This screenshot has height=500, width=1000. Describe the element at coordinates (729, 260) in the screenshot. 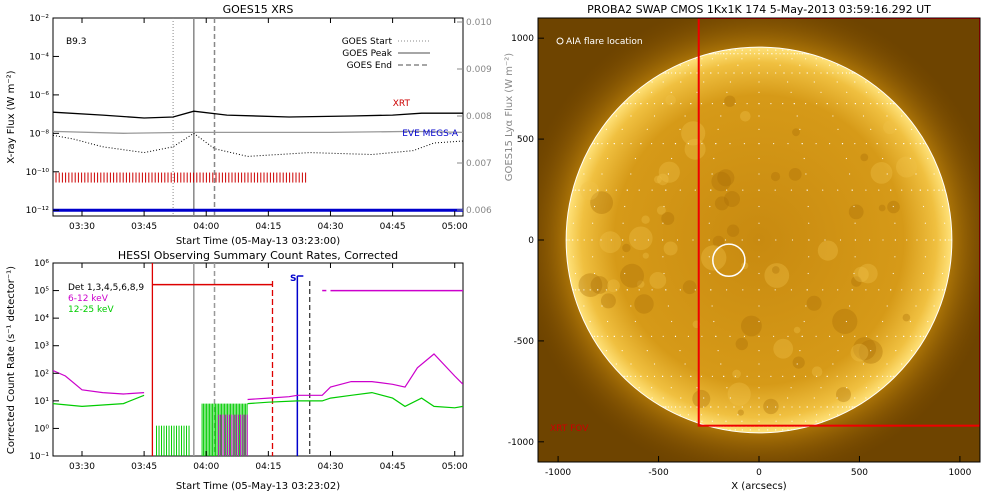

I see `flare-location-circle` at that location.